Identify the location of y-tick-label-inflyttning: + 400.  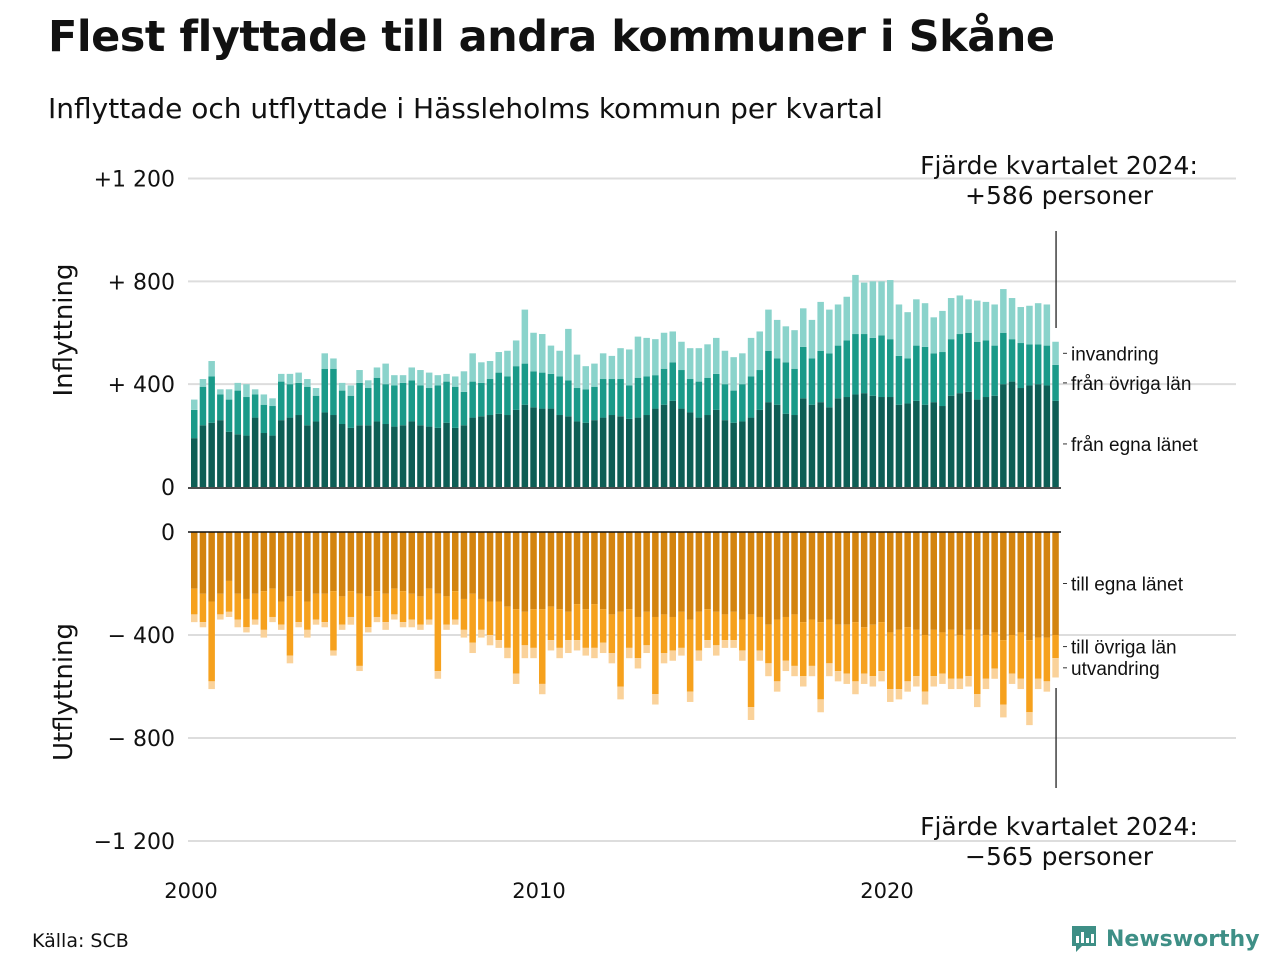
(141, 385).